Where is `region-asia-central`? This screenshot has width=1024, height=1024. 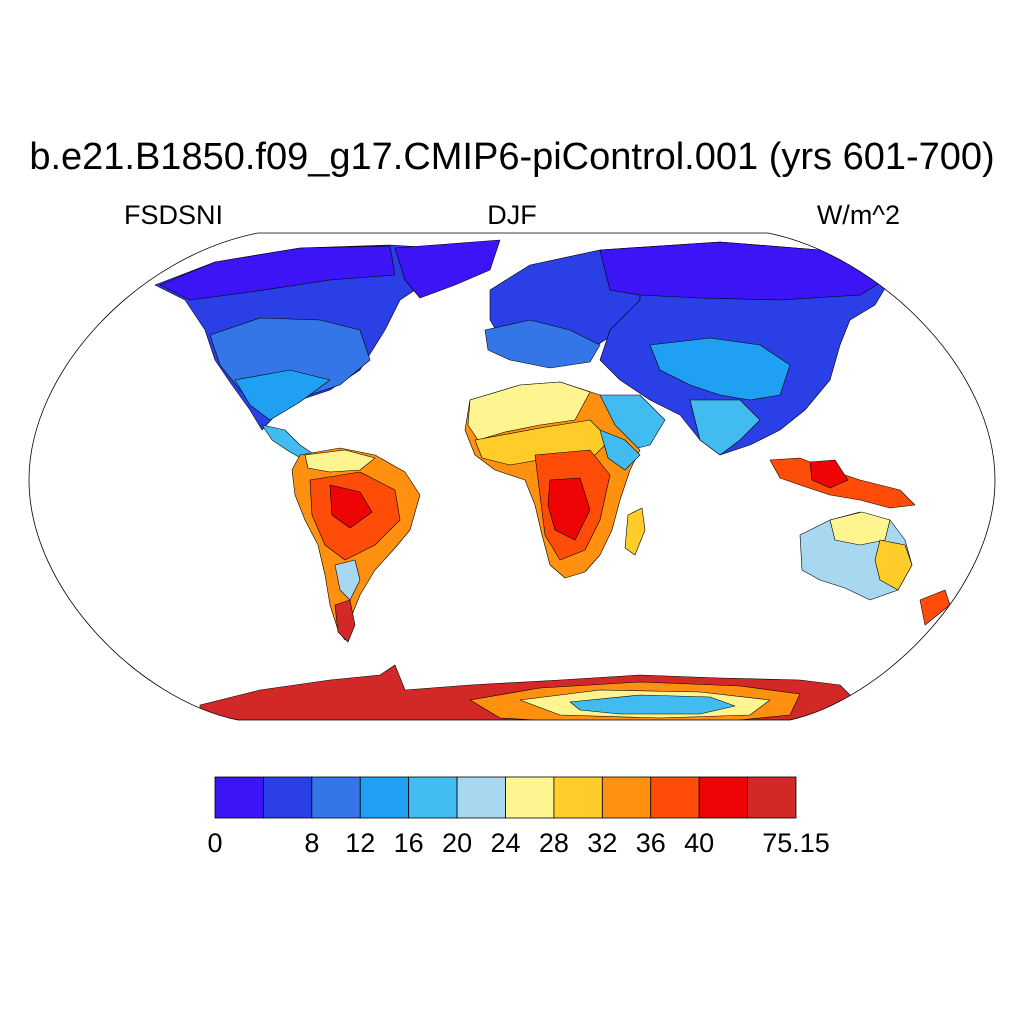 region-asia-central is located at coordinates (720, 369).